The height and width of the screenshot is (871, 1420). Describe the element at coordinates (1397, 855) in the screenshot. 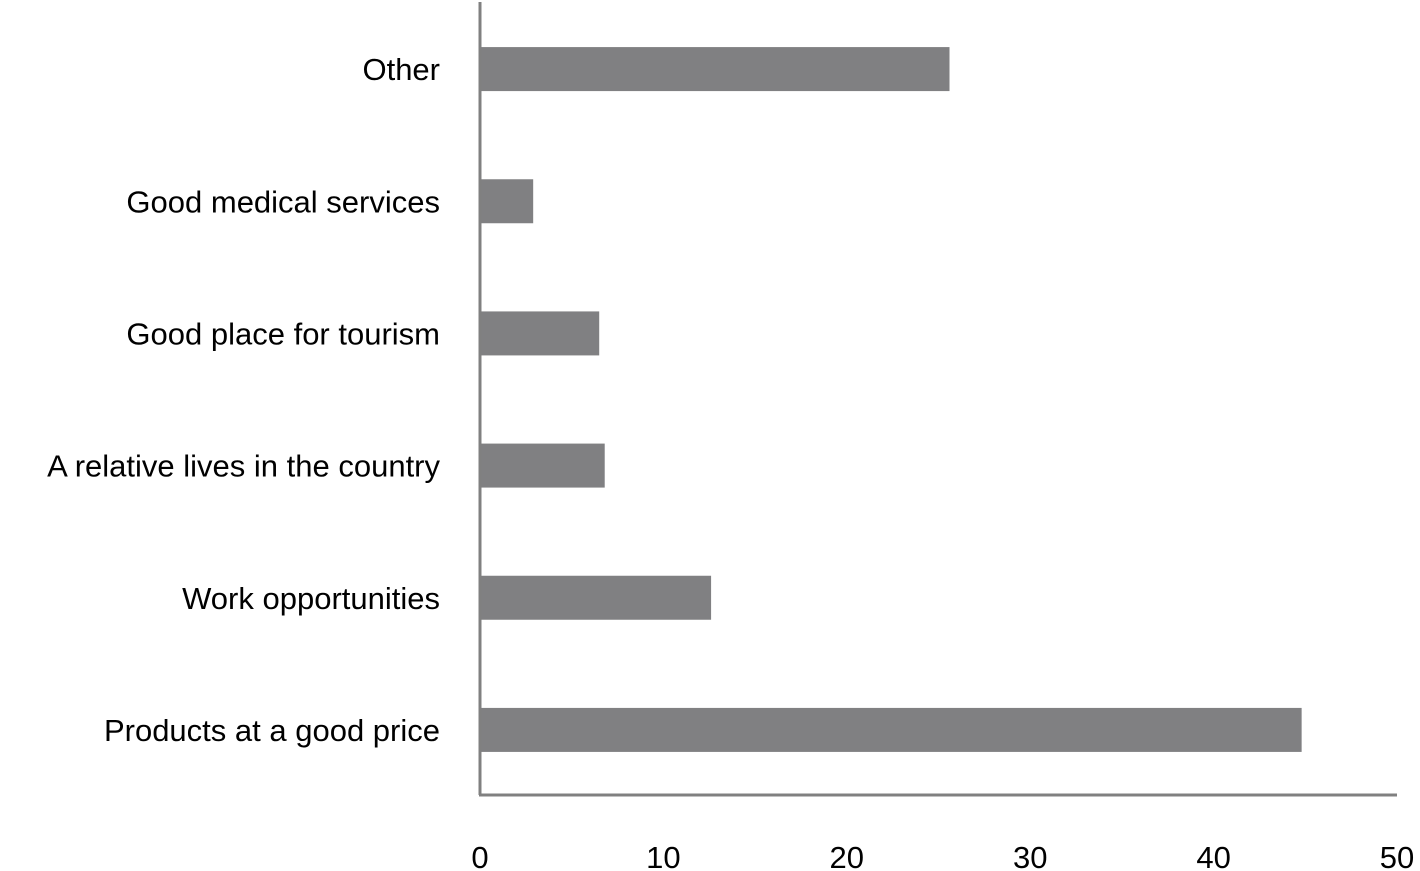

I see `x-tick-label: 50` at that location.